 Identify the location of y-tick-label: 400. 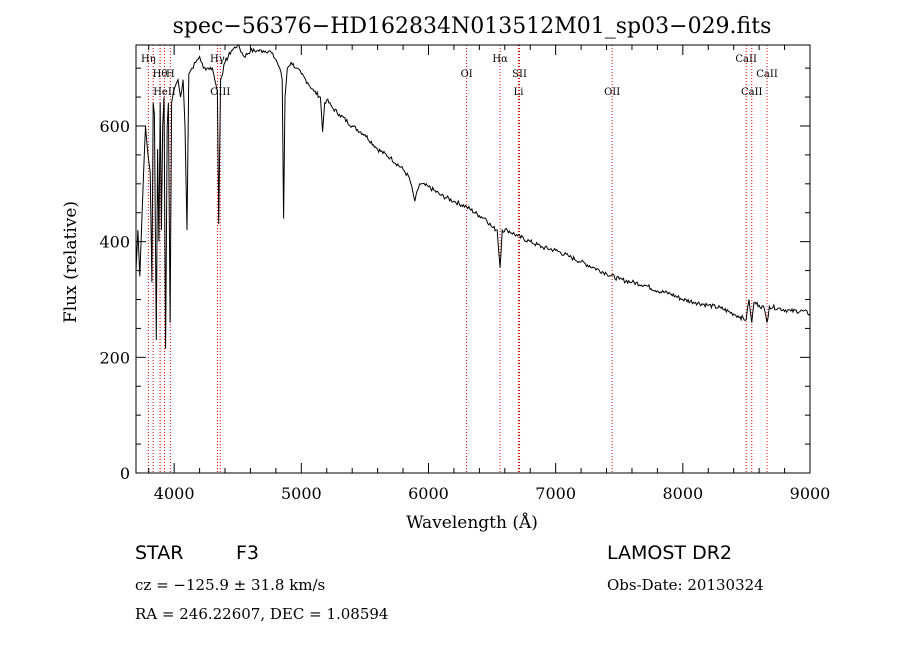
(114, 242).